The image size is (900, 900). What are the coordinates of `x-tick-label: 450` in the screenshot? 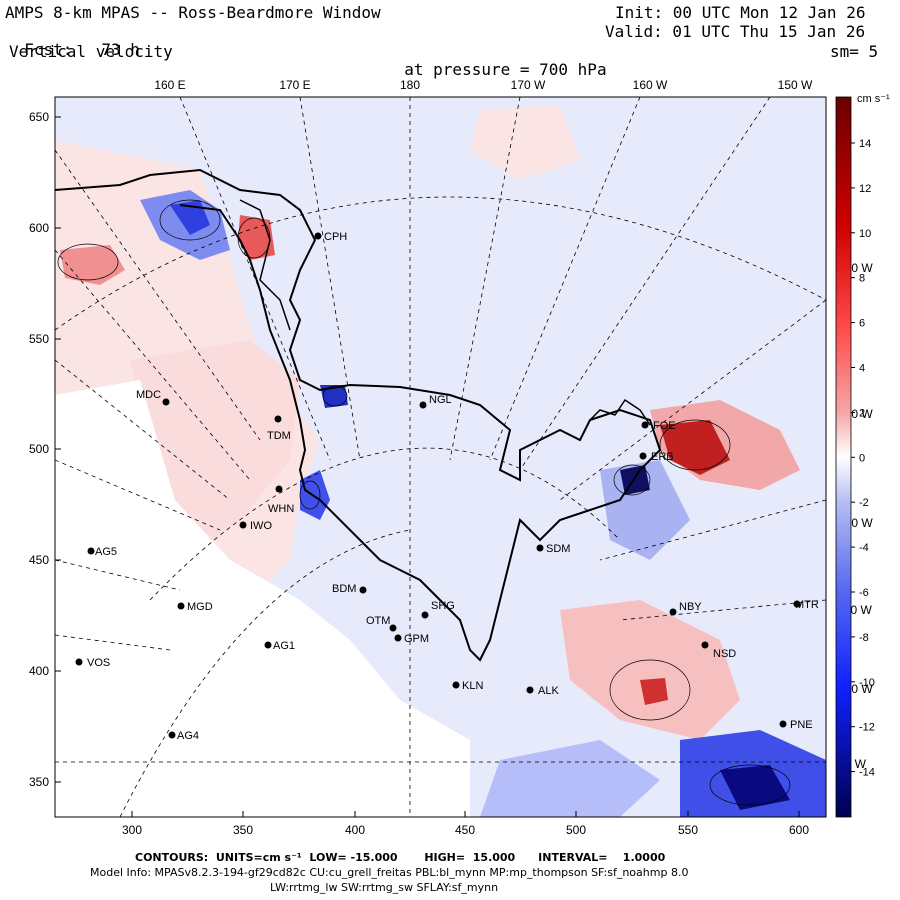 It's located at (465, 830).